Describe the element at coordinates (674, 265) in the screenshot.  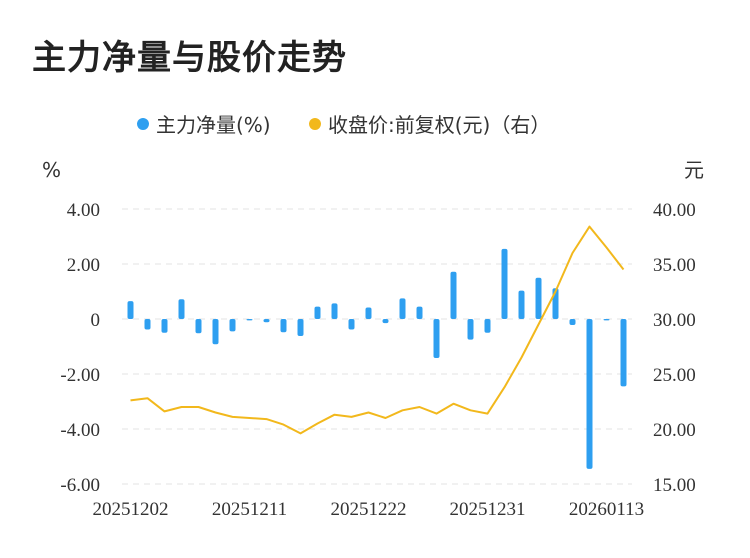
I see `right-tick-label: 35.00` at that location.